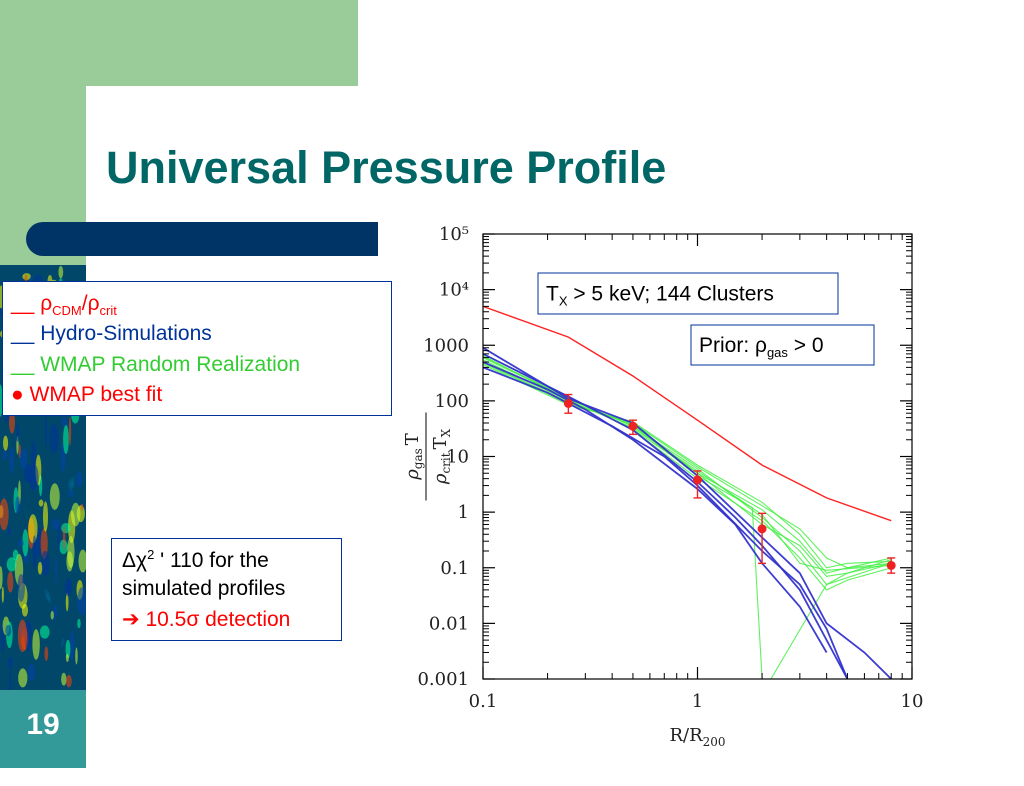 The image size is (1024, 786). What do you see at coordinates (202, 239) in the screenshot?
I see `title-underline-bar` at bounding box center [202, 239].